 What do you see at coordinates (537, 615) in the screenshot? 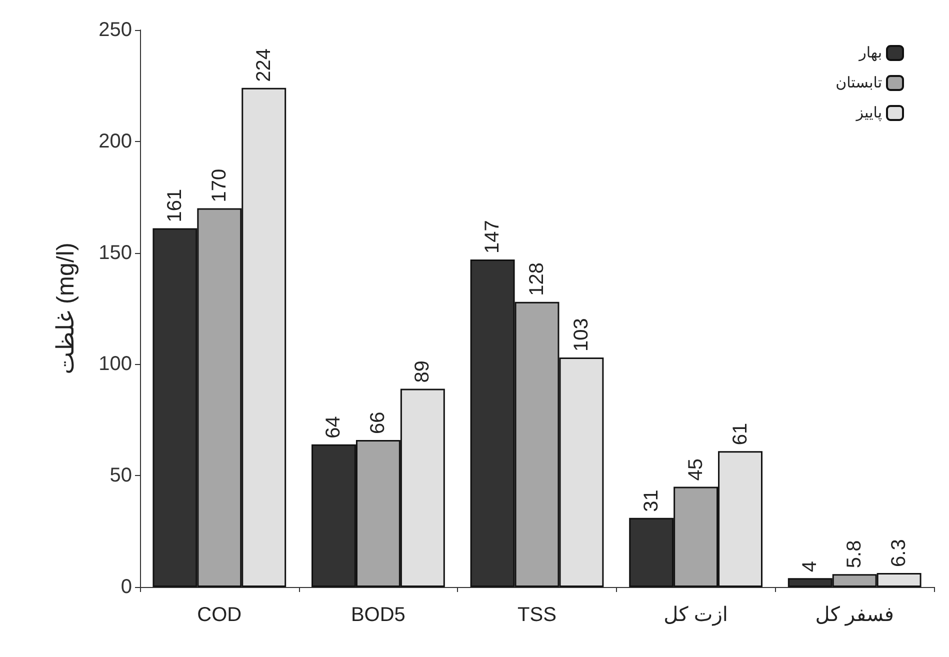
I see `x-tick-label: TSS` at bounding box center [537, 615].